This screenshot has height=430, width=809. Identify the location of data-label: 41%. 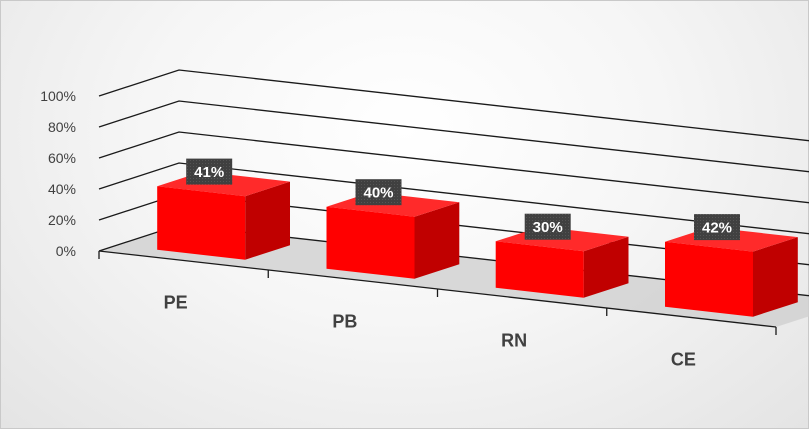
(209, 171).